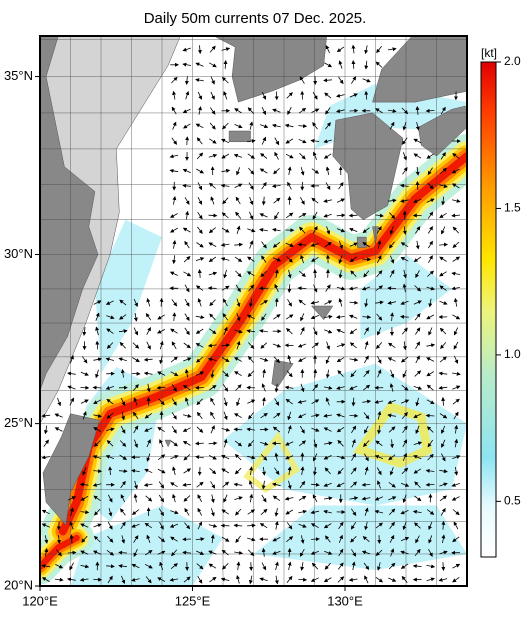 This screenshot has width=528, height=617. What do you see at coordinates (512, 61) in the screenshot?
I see `colorbar-tick-label: 2.0` at bounding box center [512, 61].